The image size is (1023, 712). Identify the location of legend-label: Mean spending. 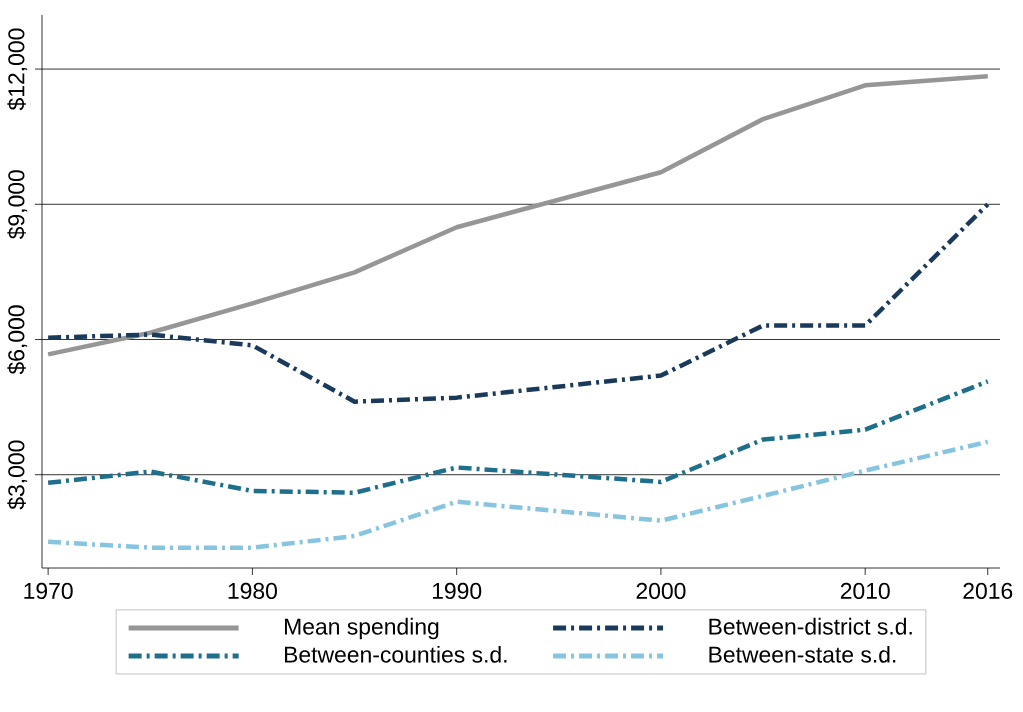
(362, 628).